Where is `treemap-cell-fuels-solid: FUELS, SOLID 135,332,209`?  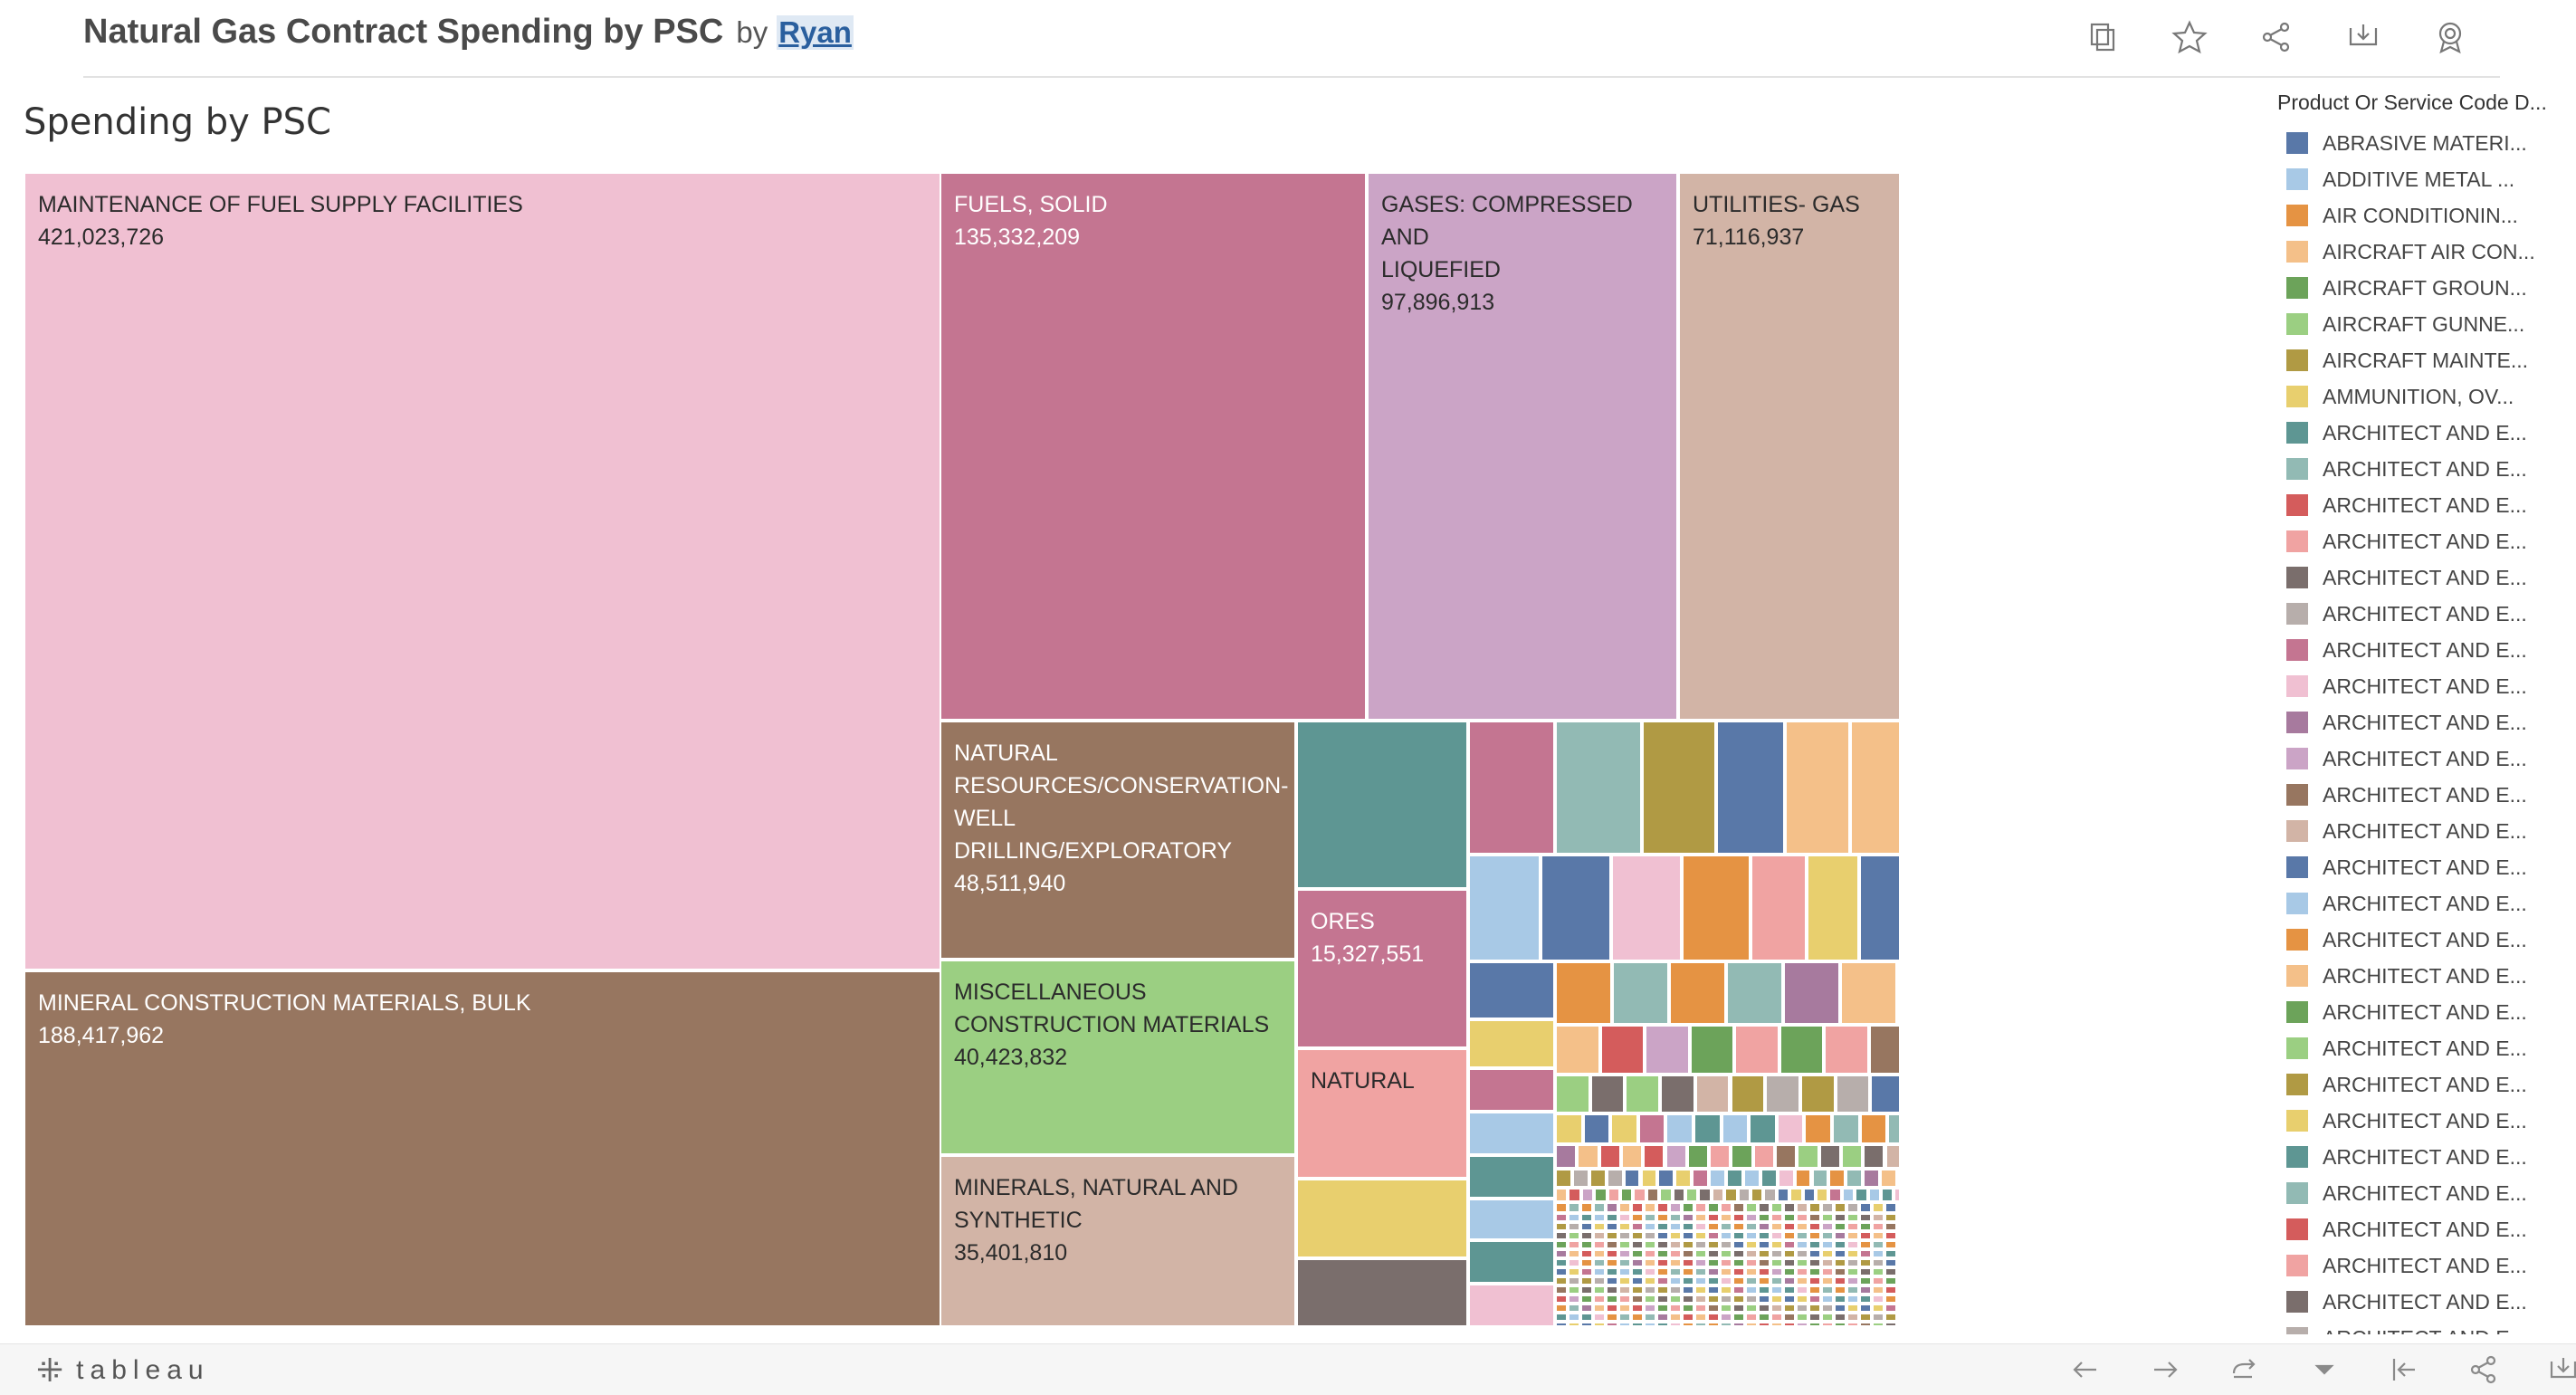 treemap-cell-fuels-solid: FUELS, SOLID 135,332,209 is located at coordinates (1154, 446).